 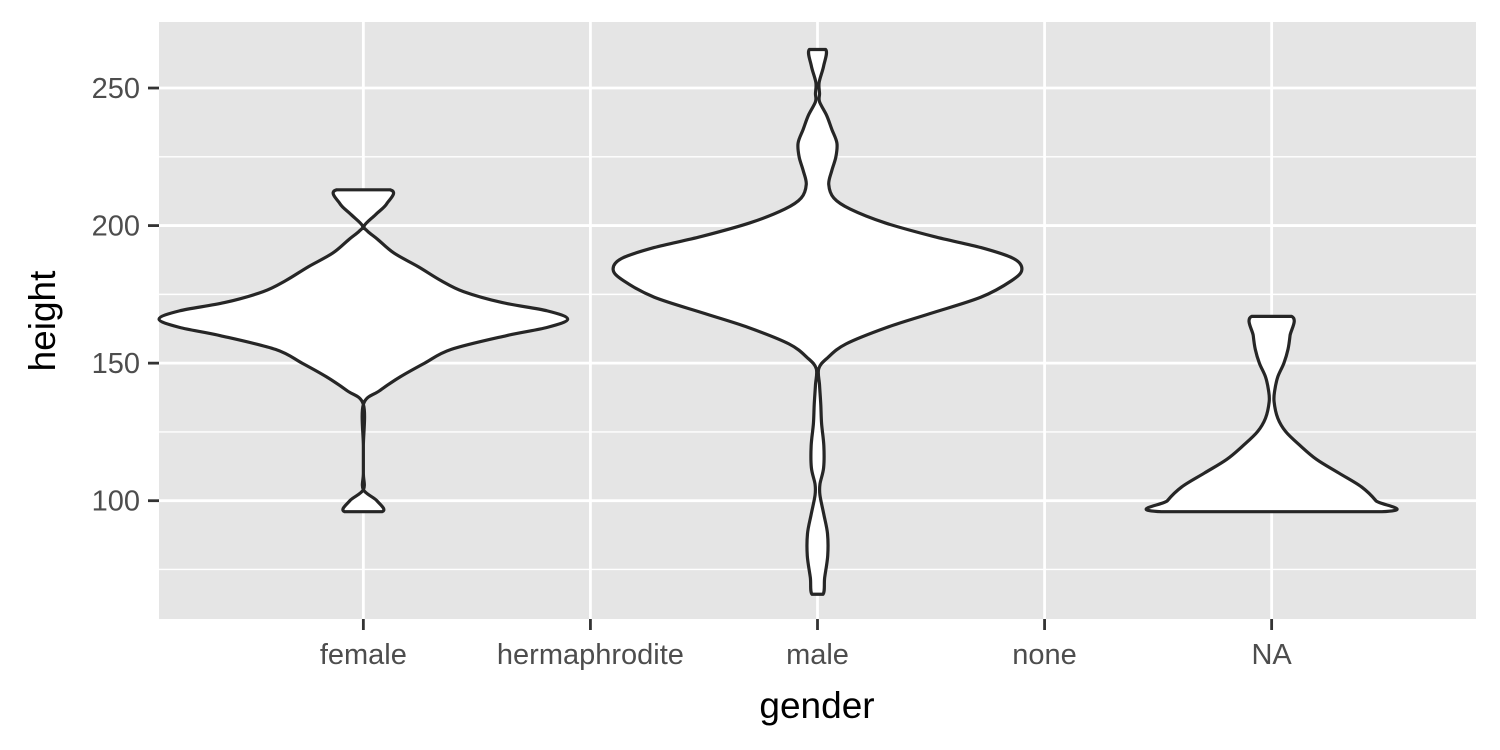 I want to click on x-tick-label: male, so click(x=817, y=655).